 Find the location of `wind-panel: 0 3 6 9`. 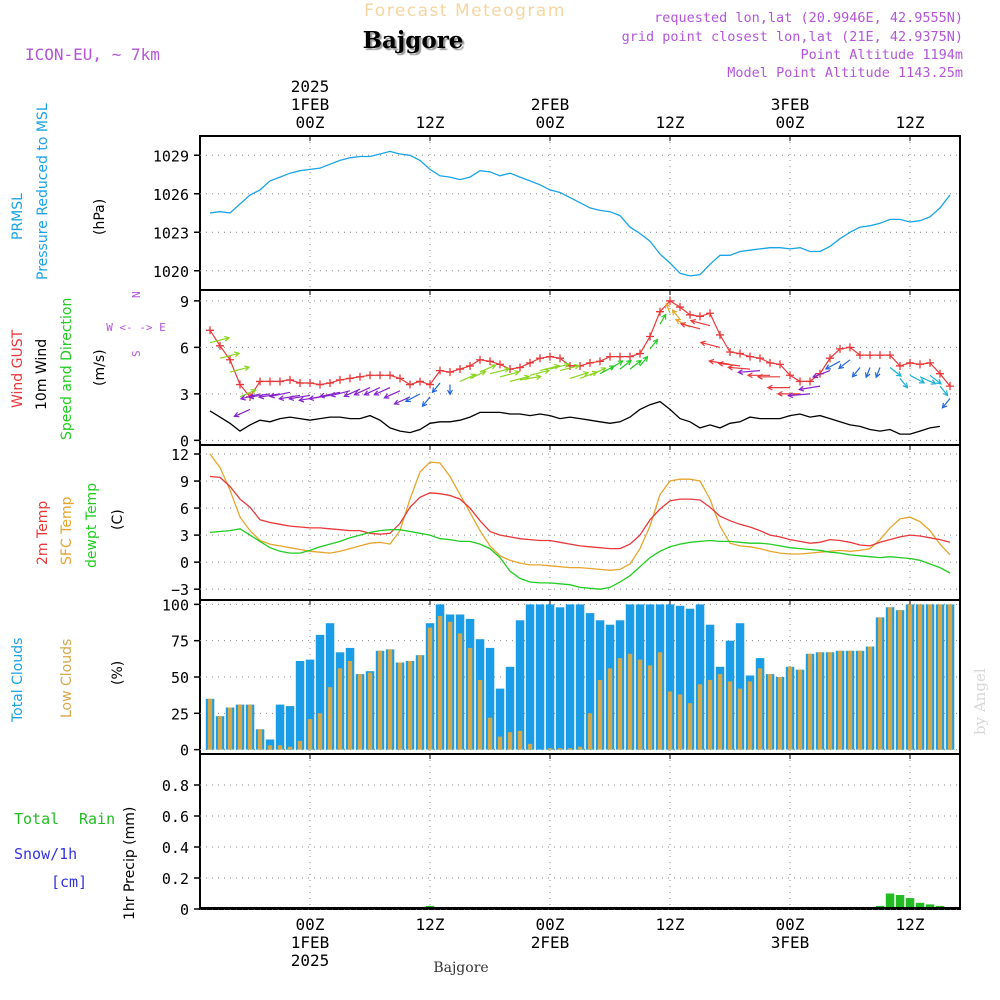

wind-panel: 0 3 6 9 is located at coordinates (570, 369).